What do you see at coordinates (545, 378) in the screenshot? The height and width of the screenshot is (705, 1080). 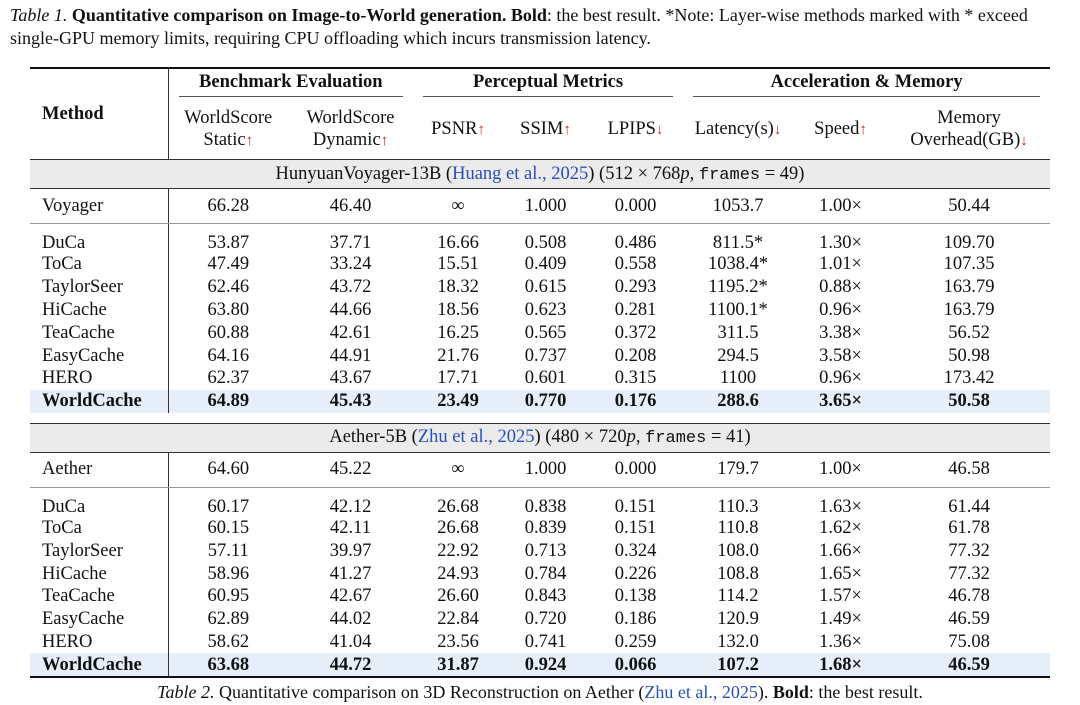 I see `value-cell: 0.601` at bounding box center [545, 378].